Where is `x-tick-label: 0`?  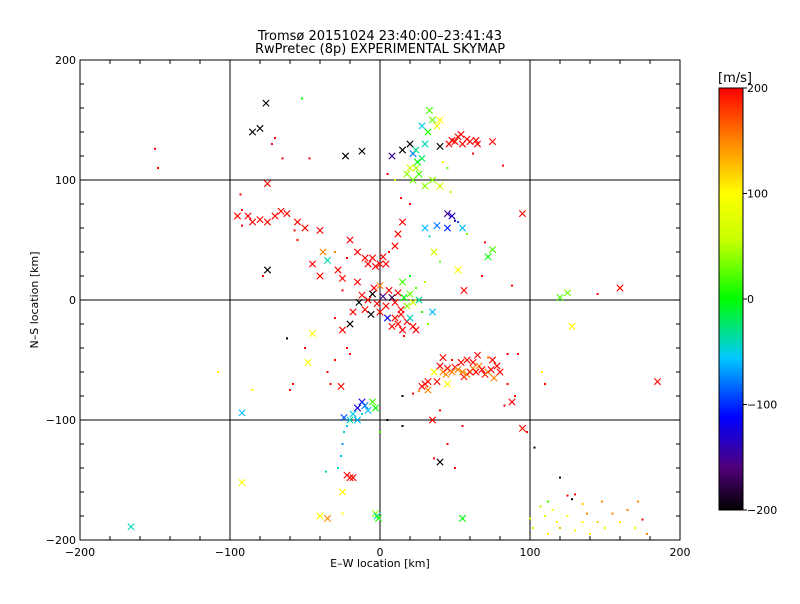
x-tick-label: 0 is located at coordinates (380, 552).